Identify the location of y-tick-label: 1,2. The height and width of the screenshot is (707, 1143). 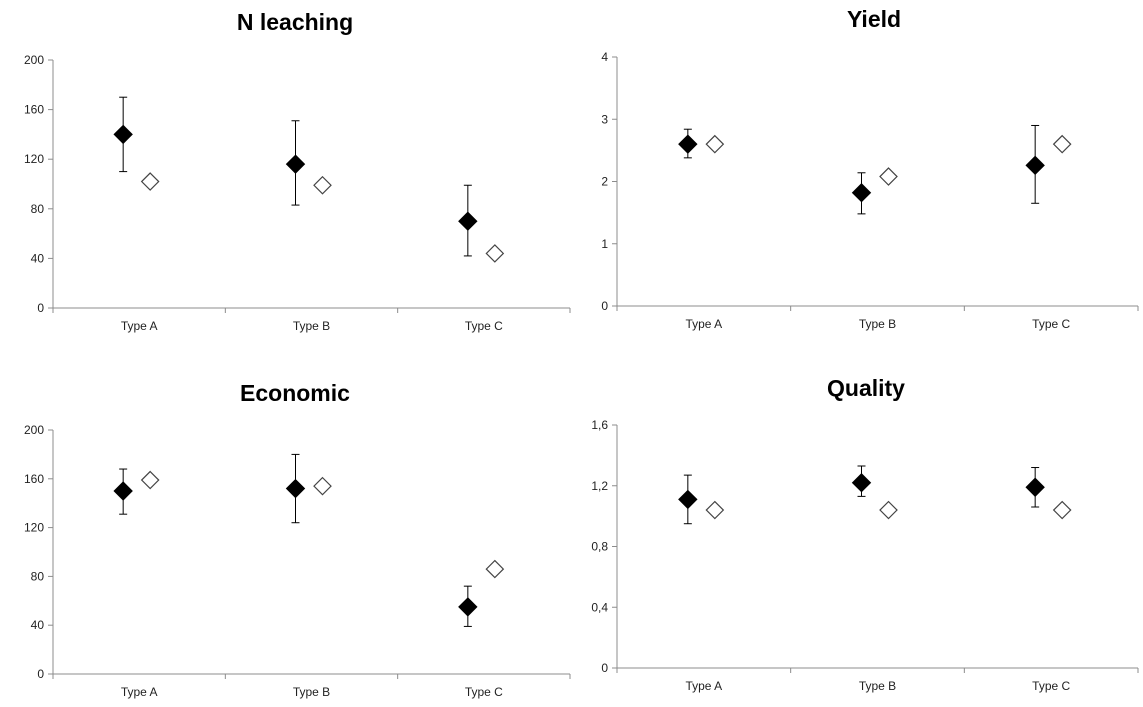
(599, 486).